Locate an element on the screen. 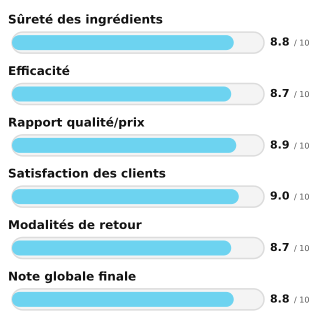  y-tick-label: Note globale finale is located at coordinates (72, 276).